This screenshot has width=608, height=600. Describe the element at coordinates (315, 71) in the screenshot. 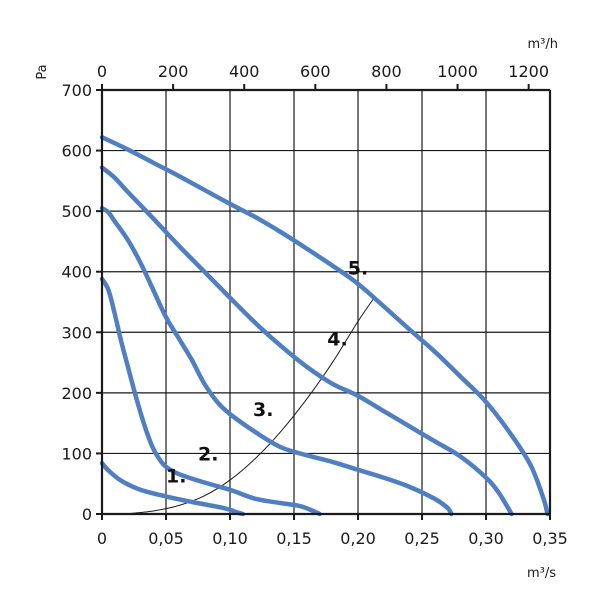

I see `x2-tick-label: 600` at that location.